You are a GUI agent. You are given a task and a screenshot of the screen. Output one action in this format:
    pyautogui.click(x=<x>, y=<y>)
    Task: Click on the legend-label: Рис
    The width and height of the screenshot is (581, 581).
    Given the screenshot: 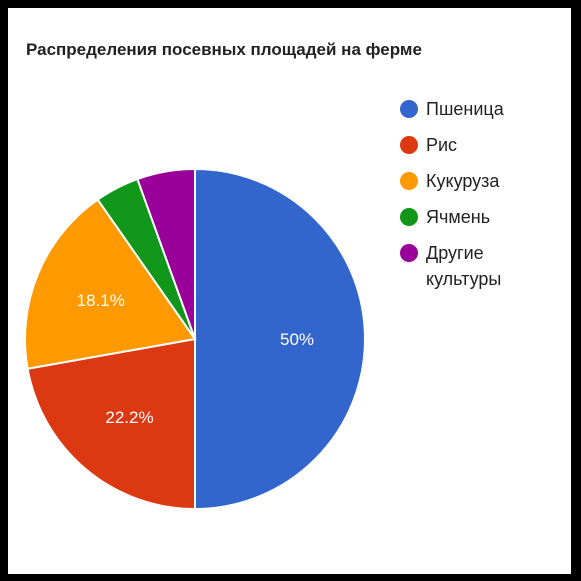 What is the action you would take?
    pyautogui.click(x=442, y=145)
    